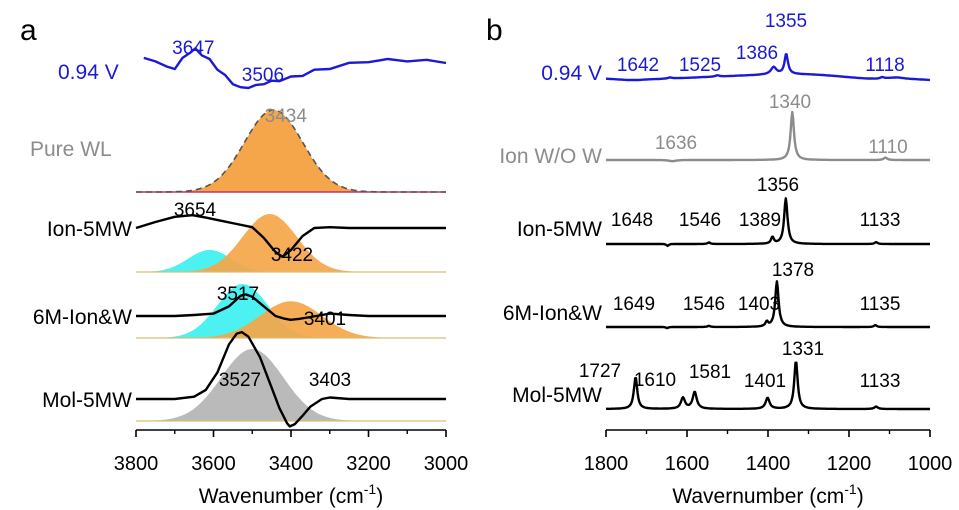 This screenshot has height=510, width=959. I want to click on peak-label: 1356, so click(778, 185).